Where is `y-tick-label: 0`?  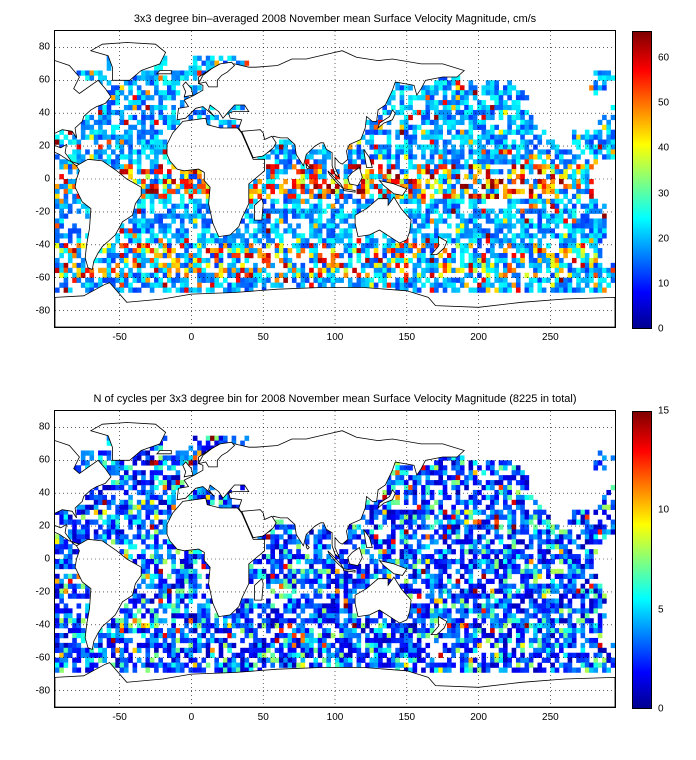 y-tick-label: 0 is located at coordinates (47, 179).